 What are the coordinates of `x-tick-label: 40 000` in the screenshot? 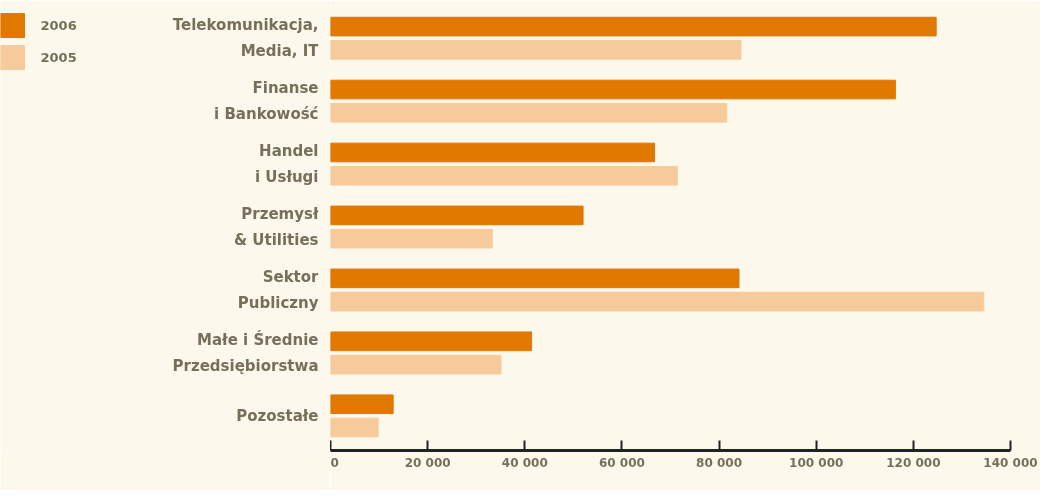 It's located at (524, 462).